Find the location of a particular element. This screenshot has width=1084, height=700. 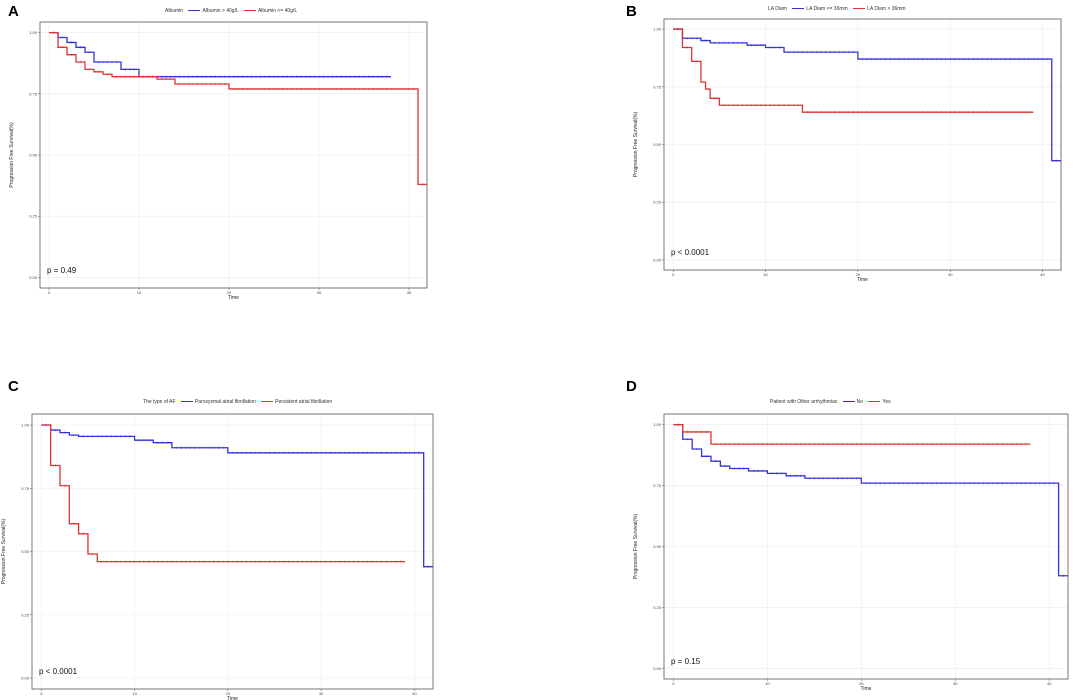

legend: Patient with Other arrhythmias No Yes is located at coordinates (830, 402).